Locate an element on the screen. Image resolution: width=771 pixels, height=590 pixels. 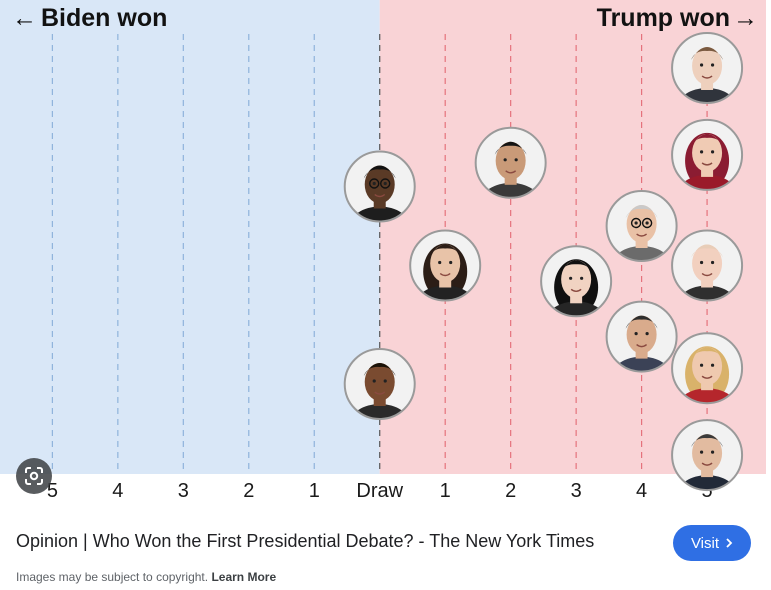
tick-label: Draw is located at coordinates (379, 491).